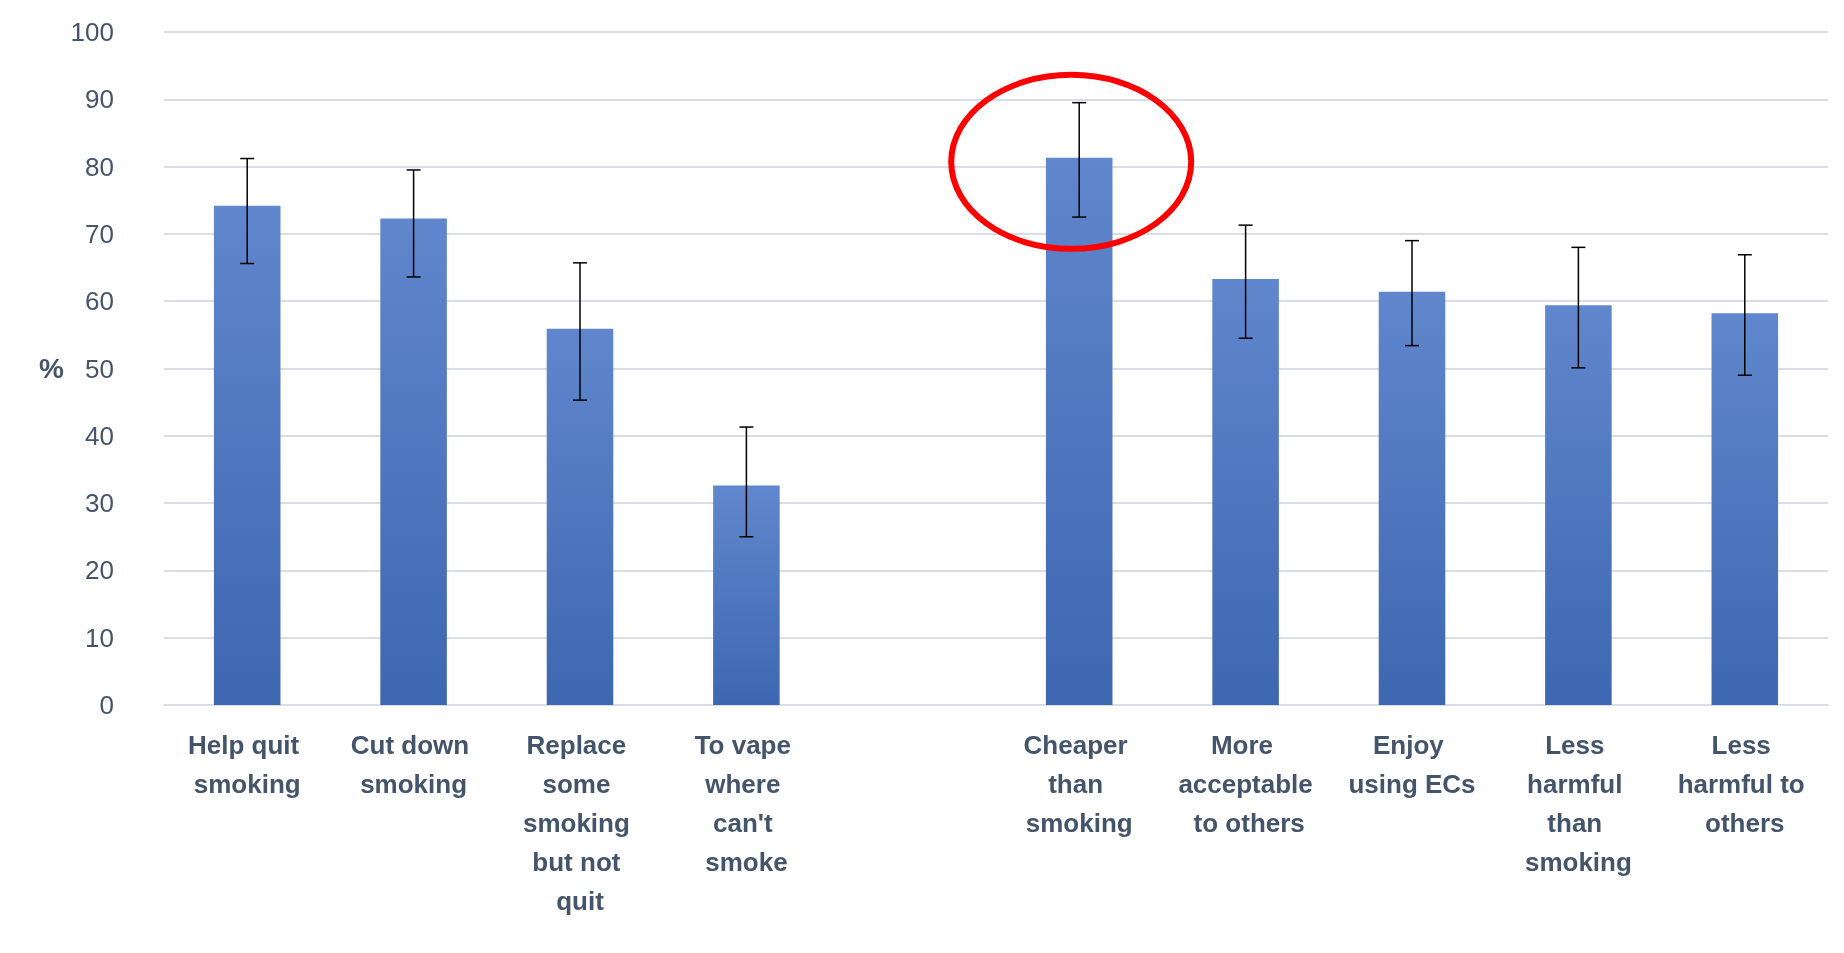 This screenshot has width=1844, height=953. Describe the element at coordinates (99, 301) in the screenshot. I see `y-tick-label: 60` at that location.